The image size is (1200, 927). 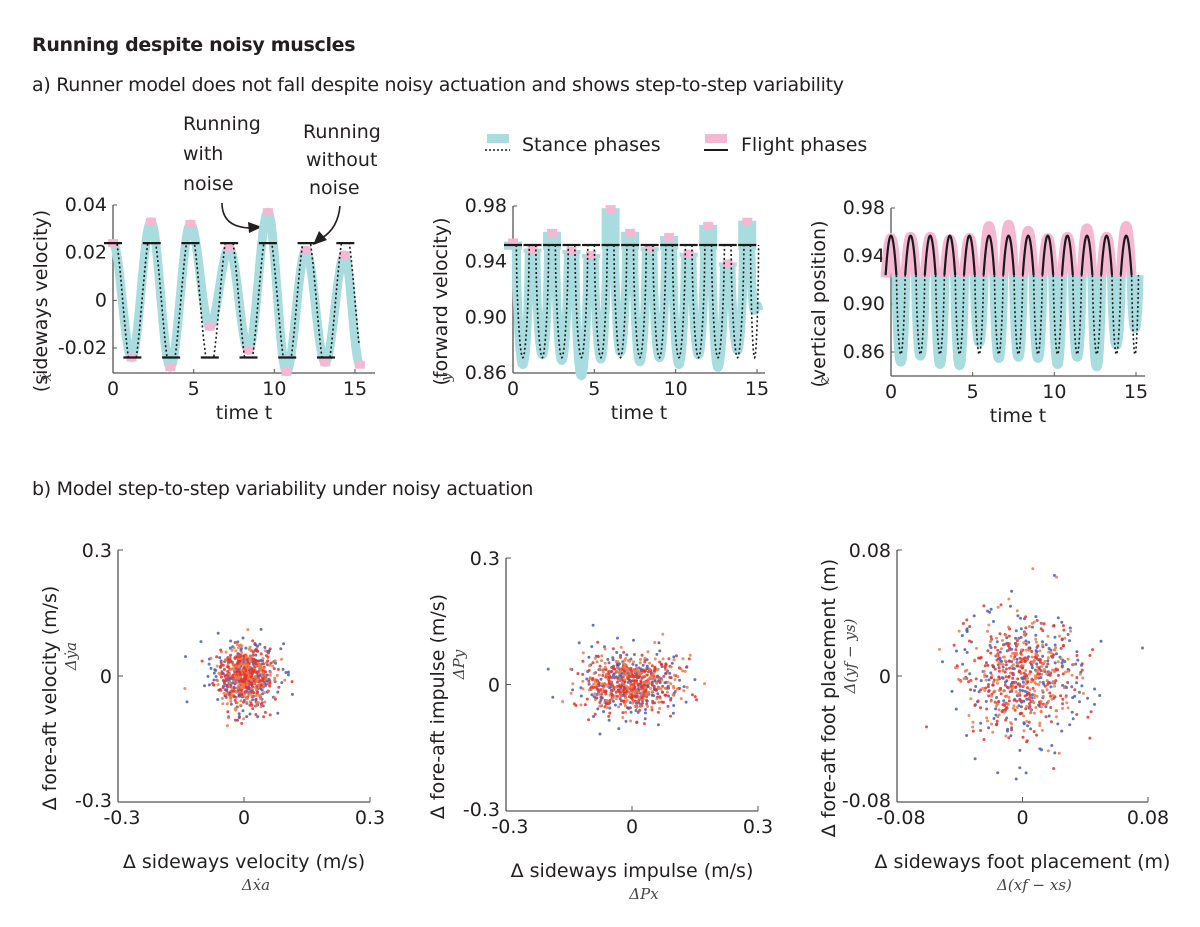 What do you see at coordinates (610, 229) in the screenshot?
I see `stance-band-top` at bounding box center [610, 229].